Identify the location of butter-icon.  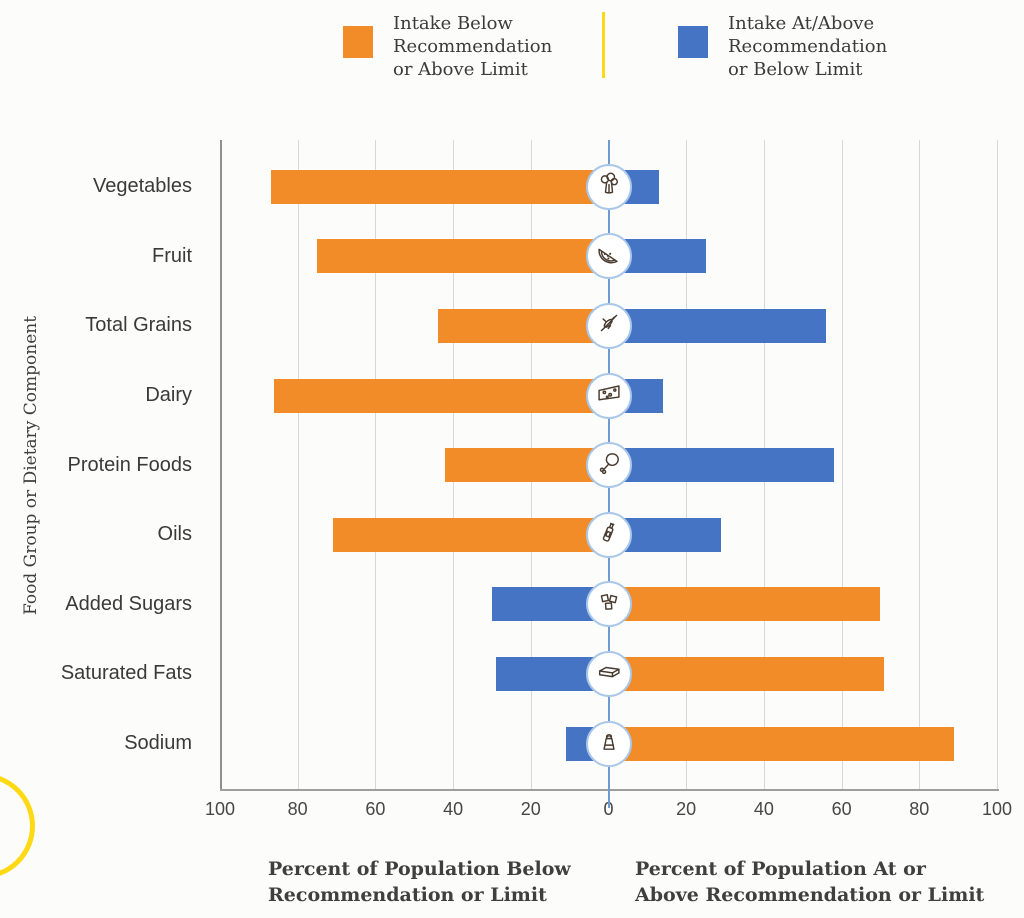
(609, 673).